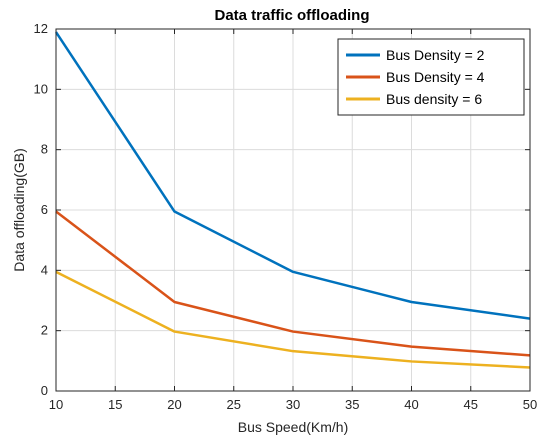 The height and width of the screenshot is (440, 550). I want to click on x-tick-label: 15, so click(115, 404).